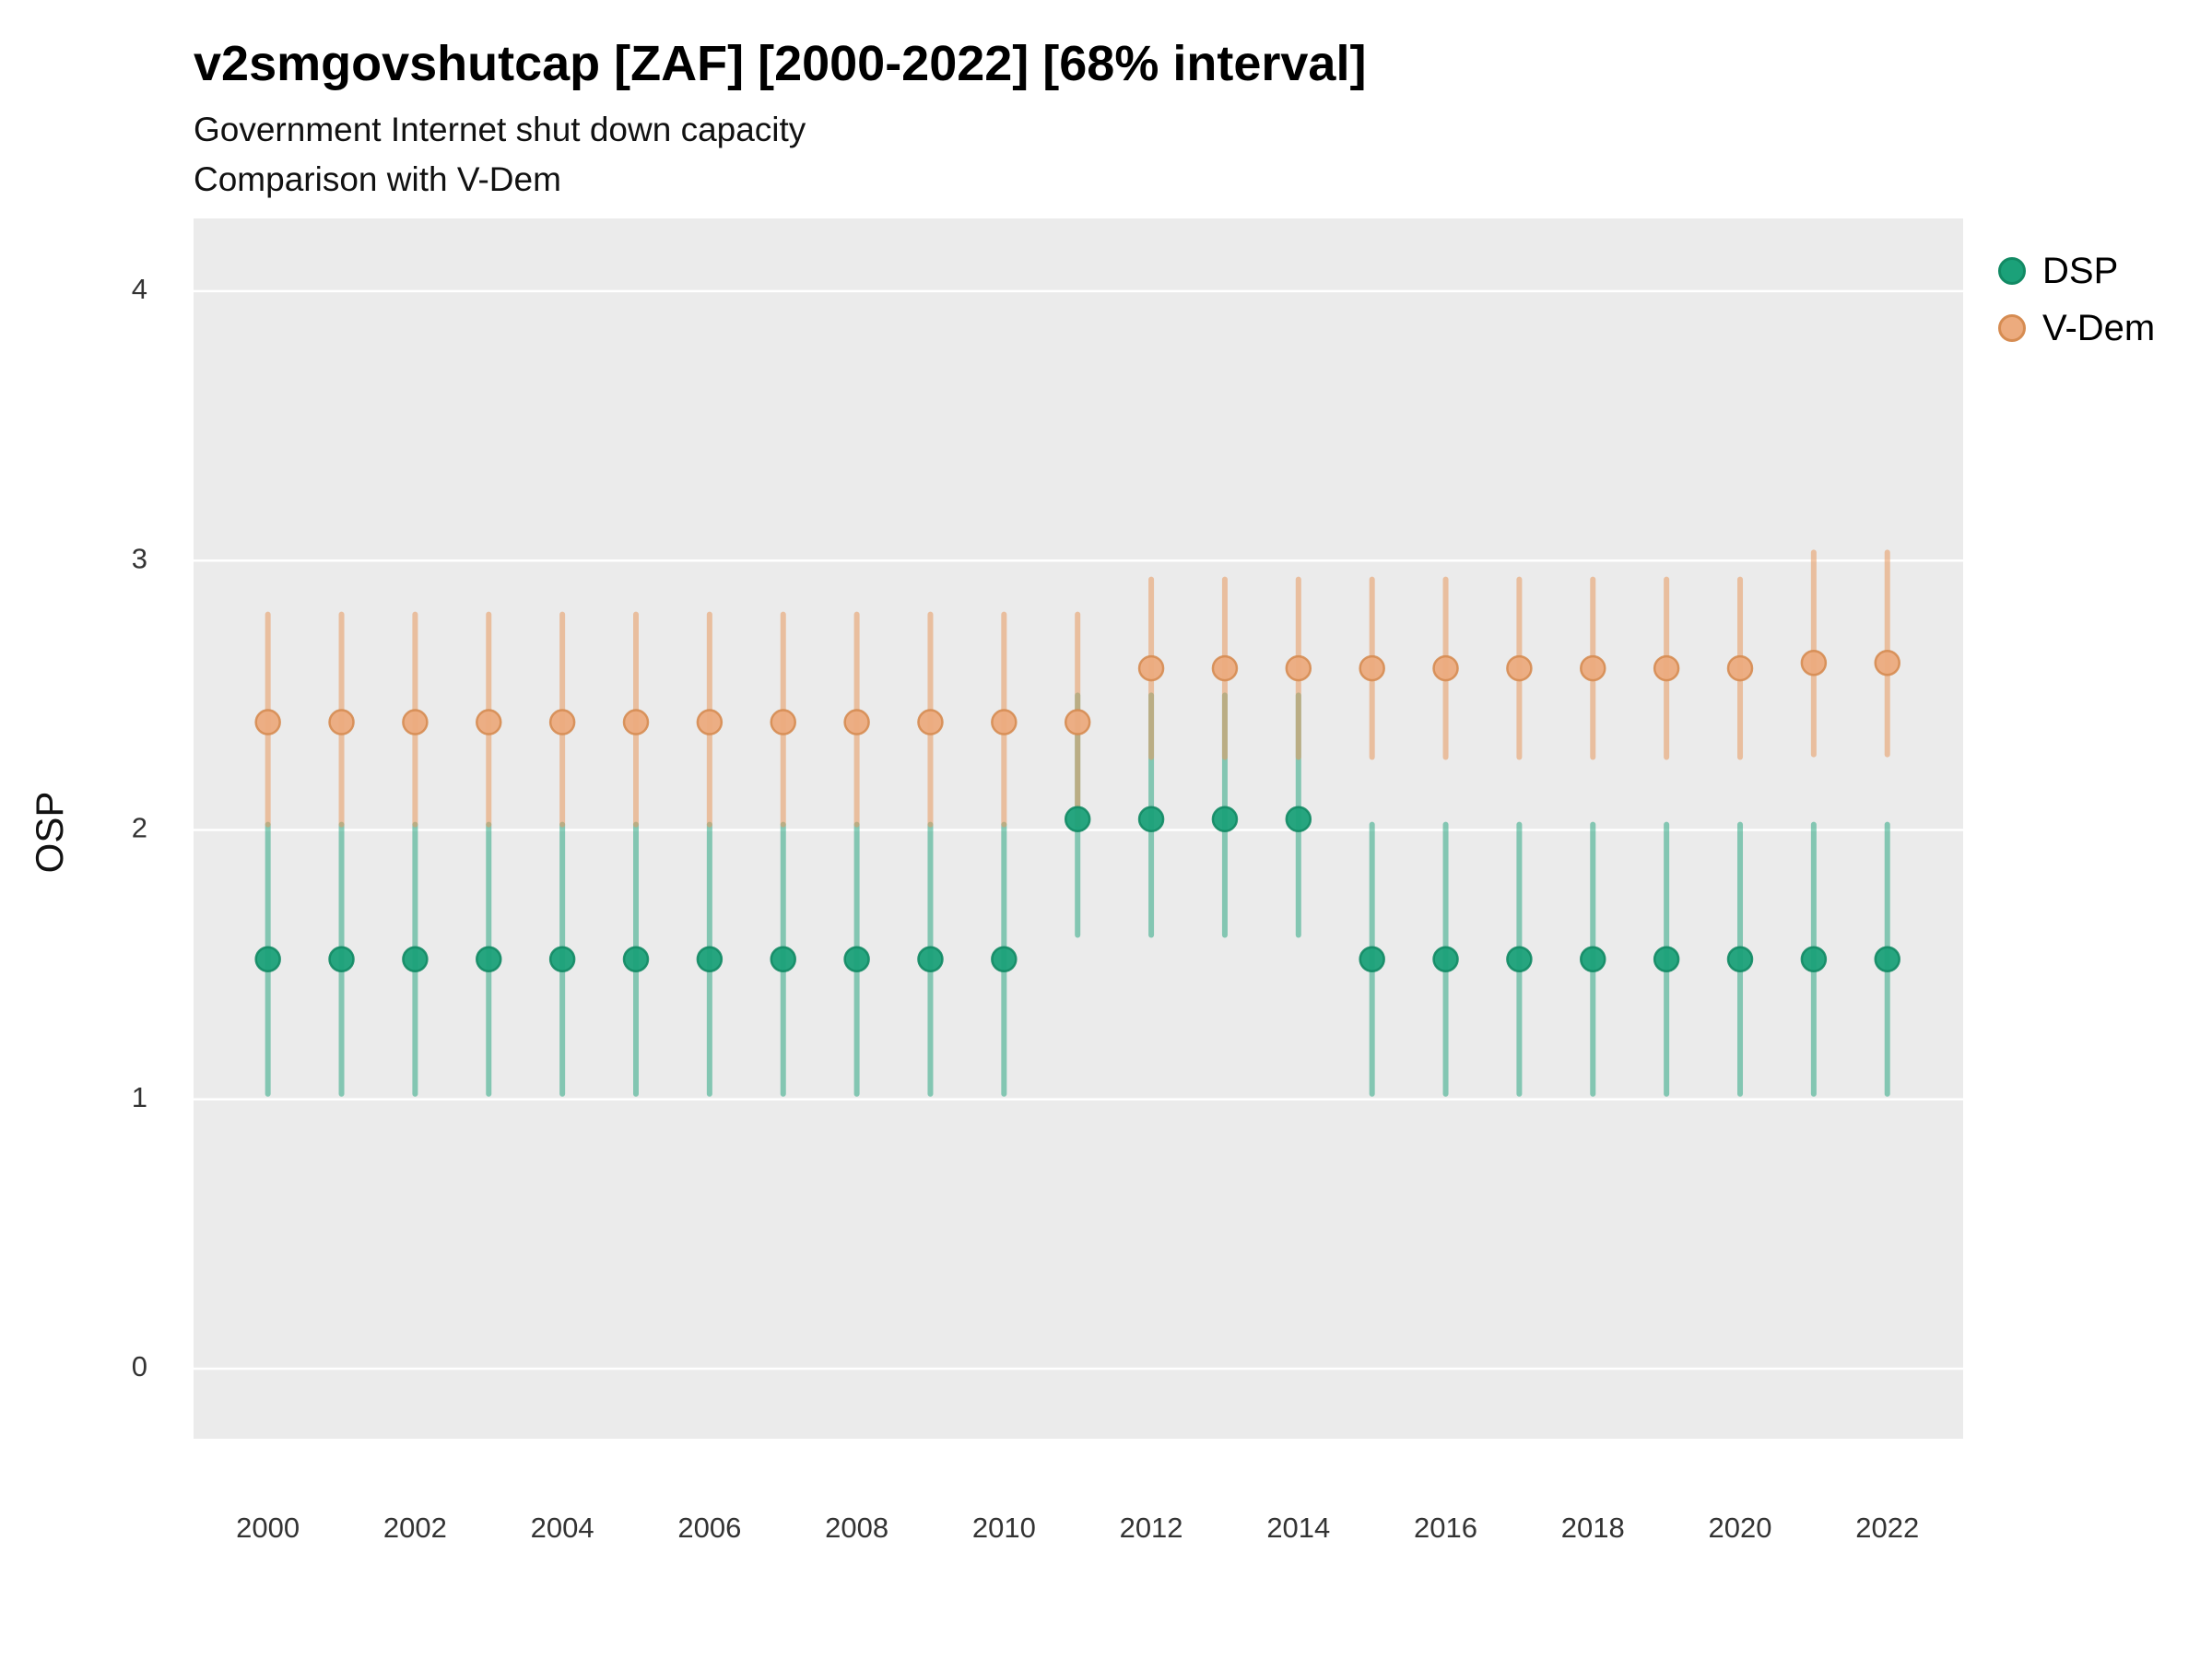 This screenshot has width=2212, height=1659. Describe the element at coordinates (415, 1528) in the screenshot. I see `x-tick-label: 2002` at that location.